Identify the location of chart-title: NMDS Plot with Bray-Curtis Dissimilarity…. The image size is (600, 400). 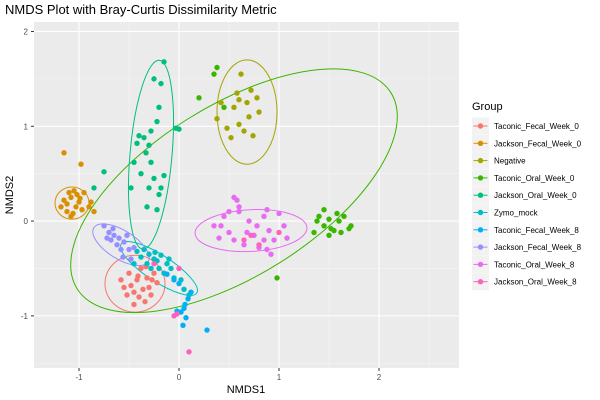
(141, 9).